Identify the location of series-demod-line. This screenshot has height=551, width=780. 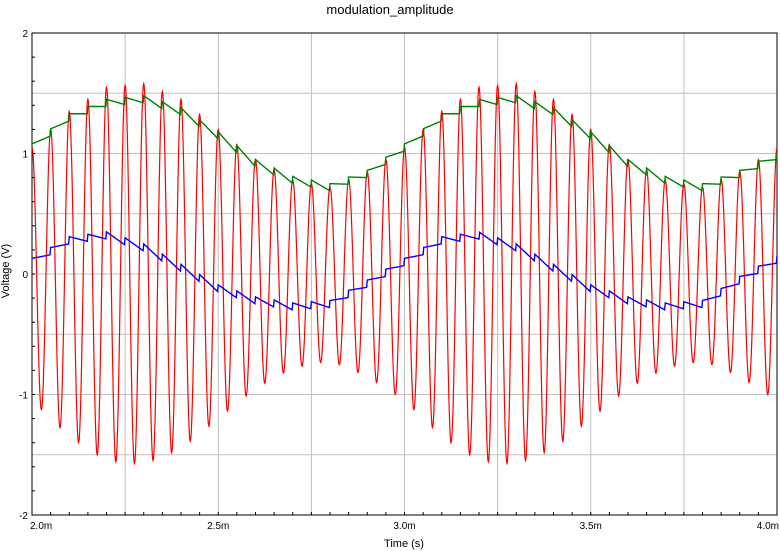
(404, 270).